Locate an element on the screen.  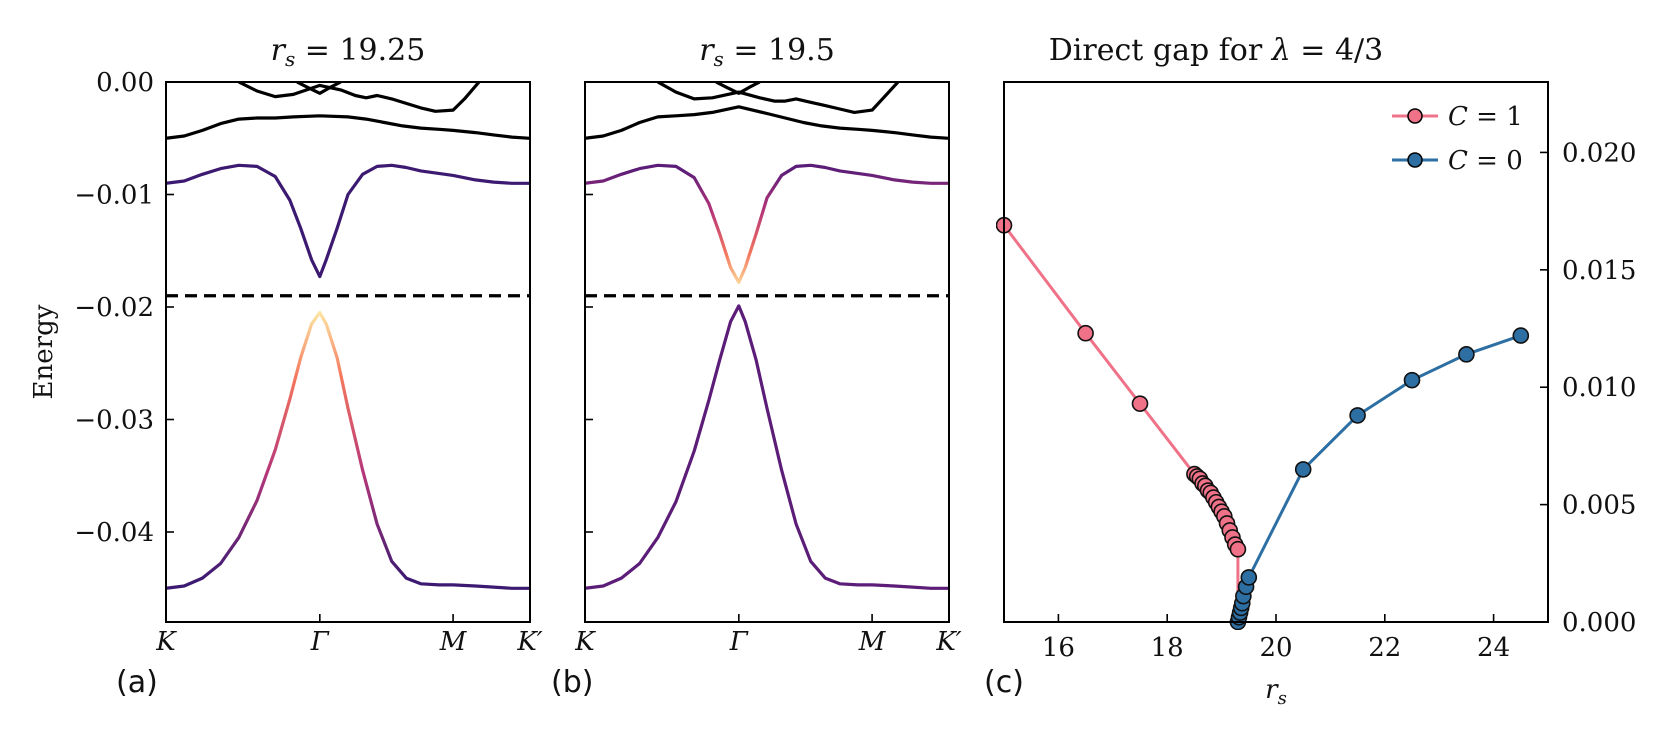
energy-axis-label: Energy is located at coordinates (44, 351).